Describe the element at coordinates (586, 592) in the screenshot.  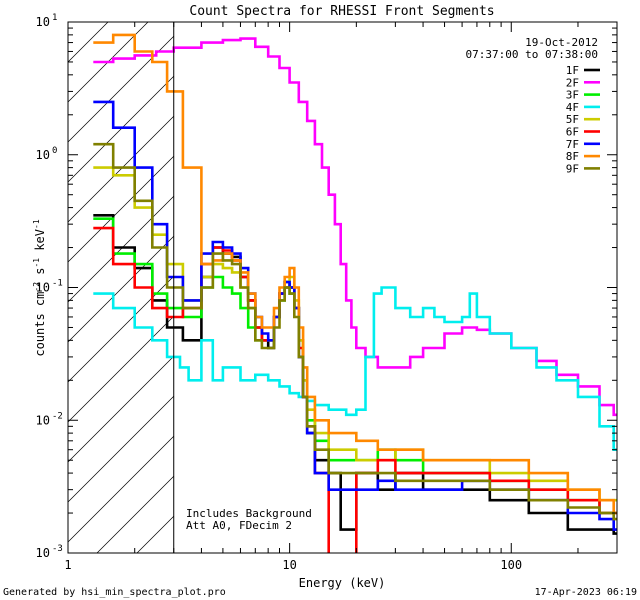
I see `footer-timestamp: 17-Apr-2023 06:19` at that location.